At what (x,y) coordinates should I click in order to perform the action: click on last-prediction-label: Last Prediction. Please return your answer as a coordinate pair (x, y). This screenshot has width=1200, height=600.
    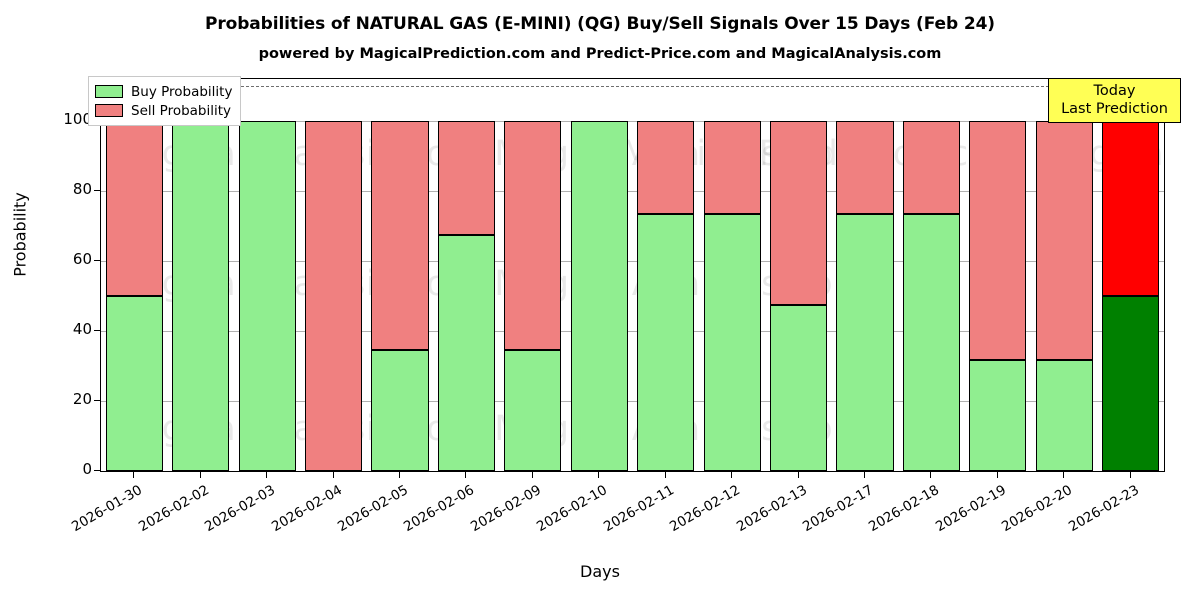
    Looking at the image, I should click on (1114, 109).